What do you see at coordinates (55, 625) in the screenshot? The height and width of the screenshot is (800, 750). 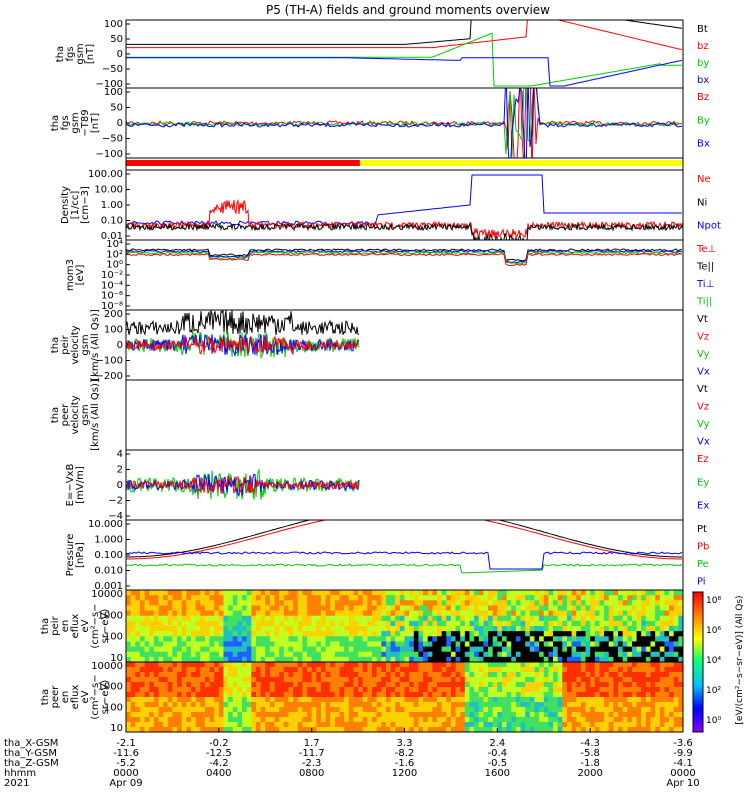 I see `ylabel-line: peir` at bounding box center [55, 625].